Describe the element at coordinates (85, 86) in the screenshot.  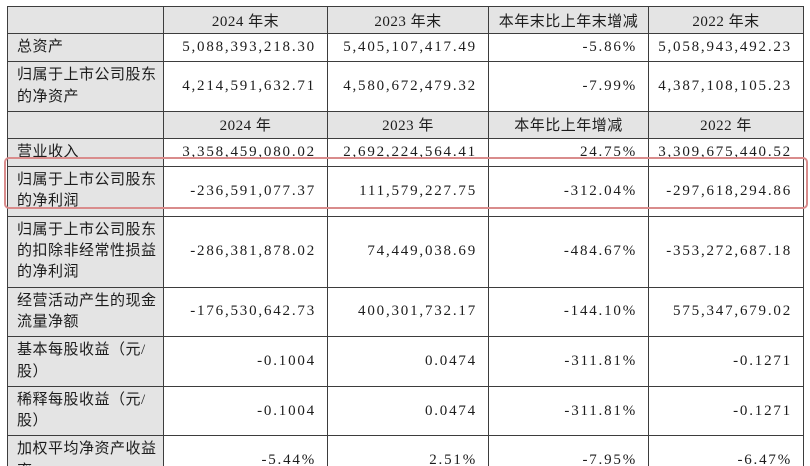
I see `row-label-cell: 归属于上市公司股东的净资产` at that location.